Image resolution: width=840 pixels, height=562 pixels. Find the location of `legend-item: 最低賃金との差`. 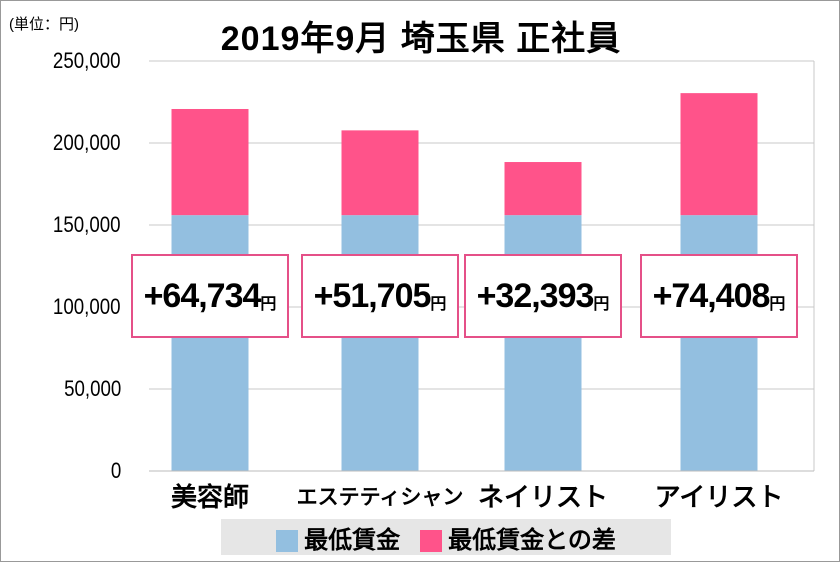

legend-item: 最低賃金との差 is located at coordinates (518, 537).